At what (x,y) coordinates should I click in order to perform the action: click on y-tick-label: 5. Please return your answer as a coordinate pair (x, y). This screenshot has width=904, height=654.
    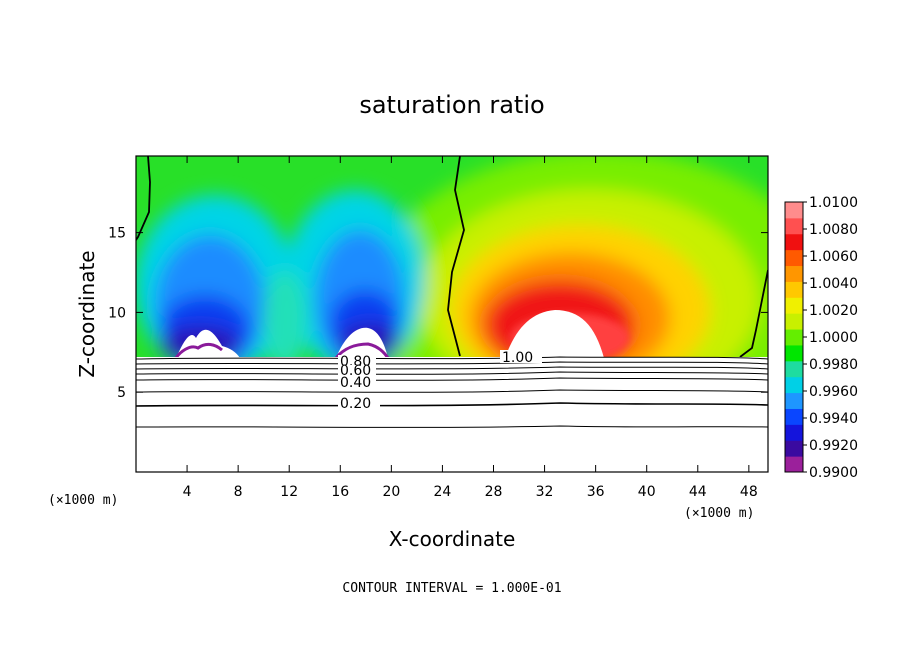
    Looking at the image, I should click on (121, 393).